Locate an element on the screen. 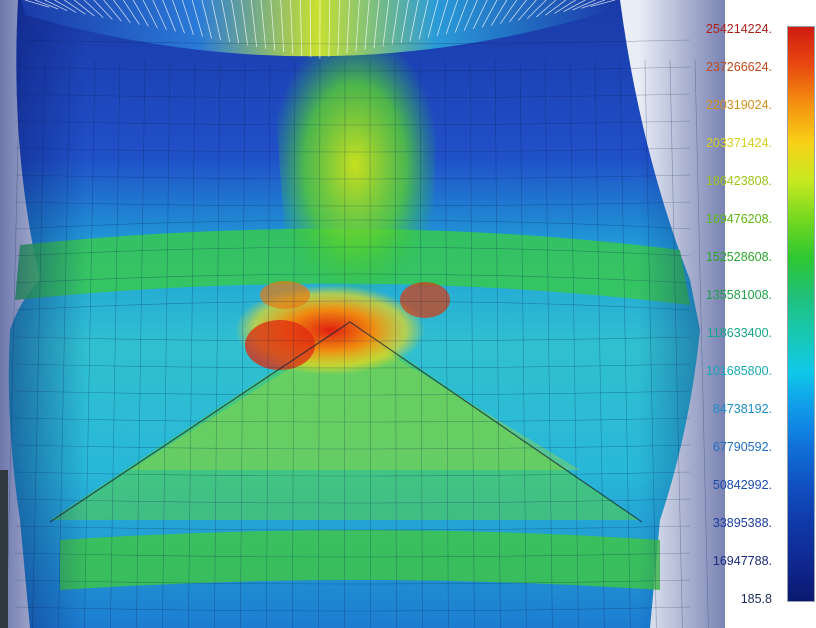 Image resolution: width=816 pixels, height=628 pixels. legend-value-label: 220319024. is located at coordinates (738, 105).